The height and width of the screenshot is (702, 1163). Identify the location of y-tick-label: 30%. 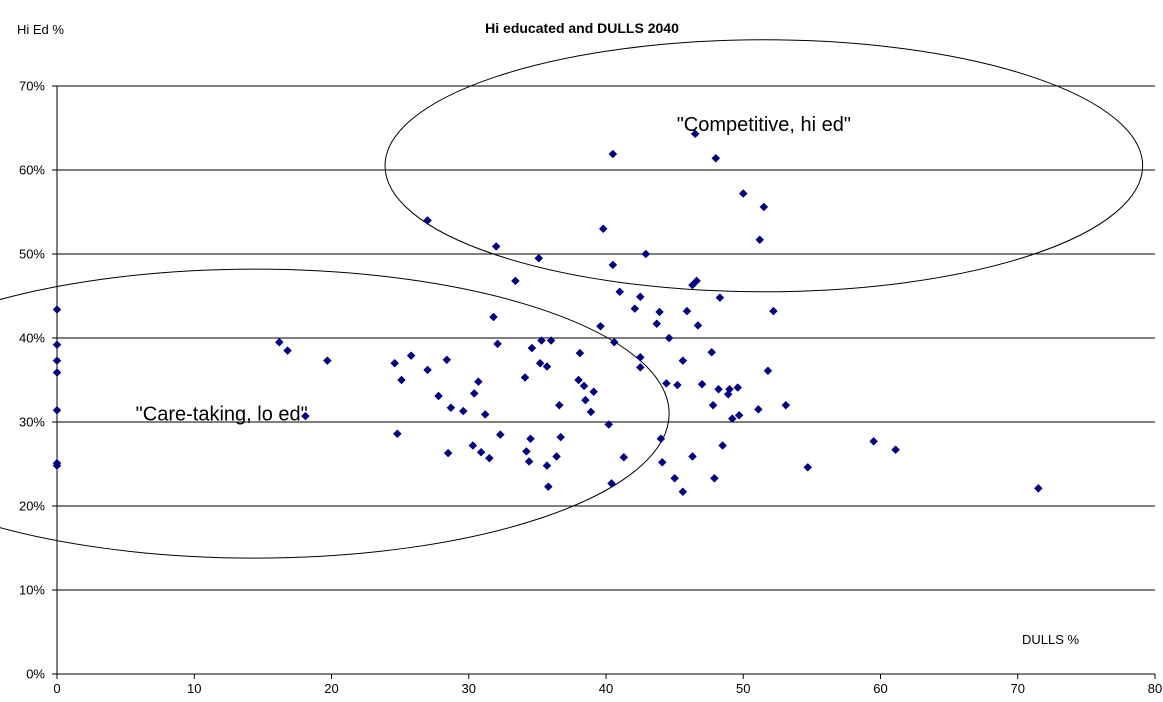
(32, 422).